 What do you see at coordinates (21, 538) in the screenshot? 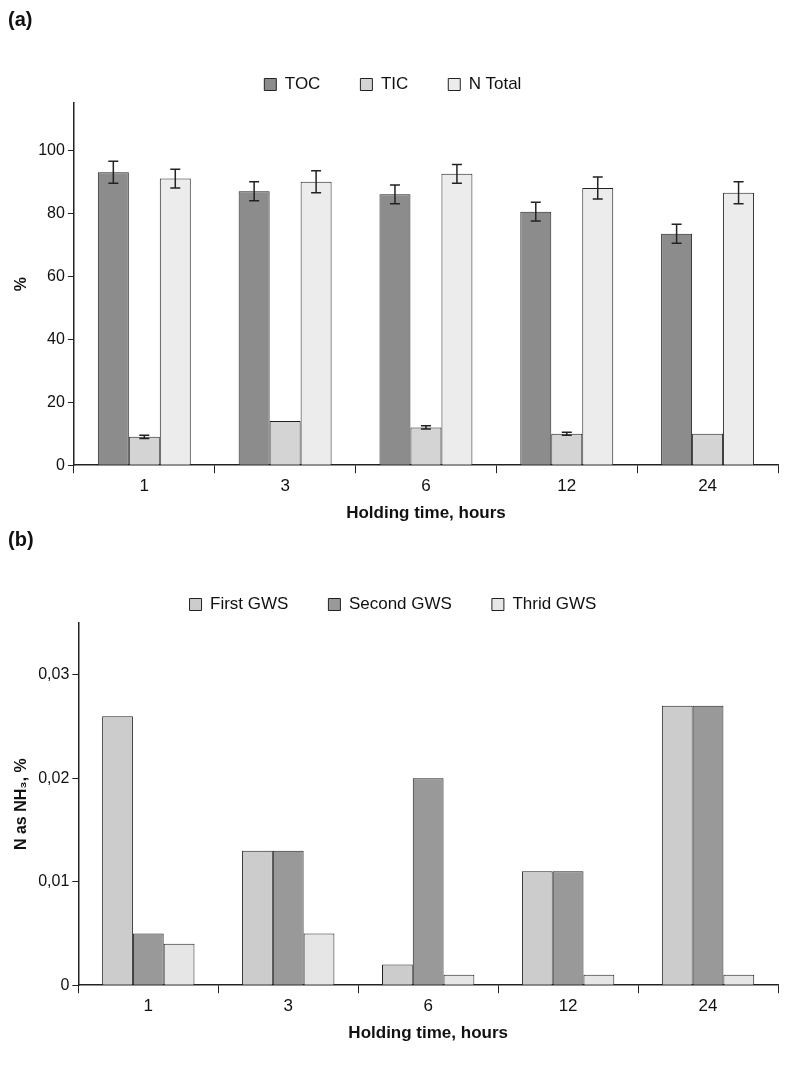
I see `chart-title: (b)` at bounding box center [21, 538].